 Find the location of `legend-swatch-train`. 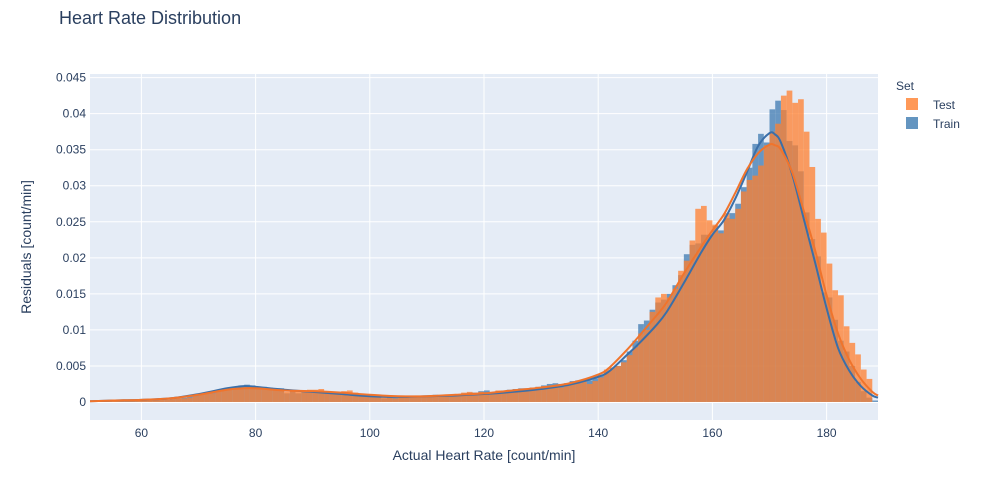

legend-swatch-train is located at coordinates (912, 123).